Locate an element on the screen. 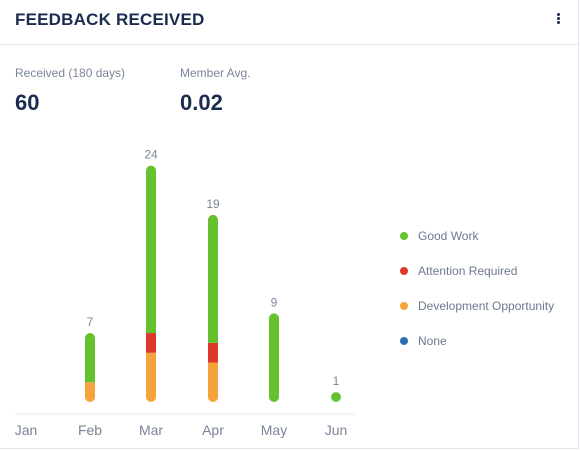 The width and height of the screenshot is (580, 450). x-tick-label-jan: Jan is located at coordinates (26, 430).